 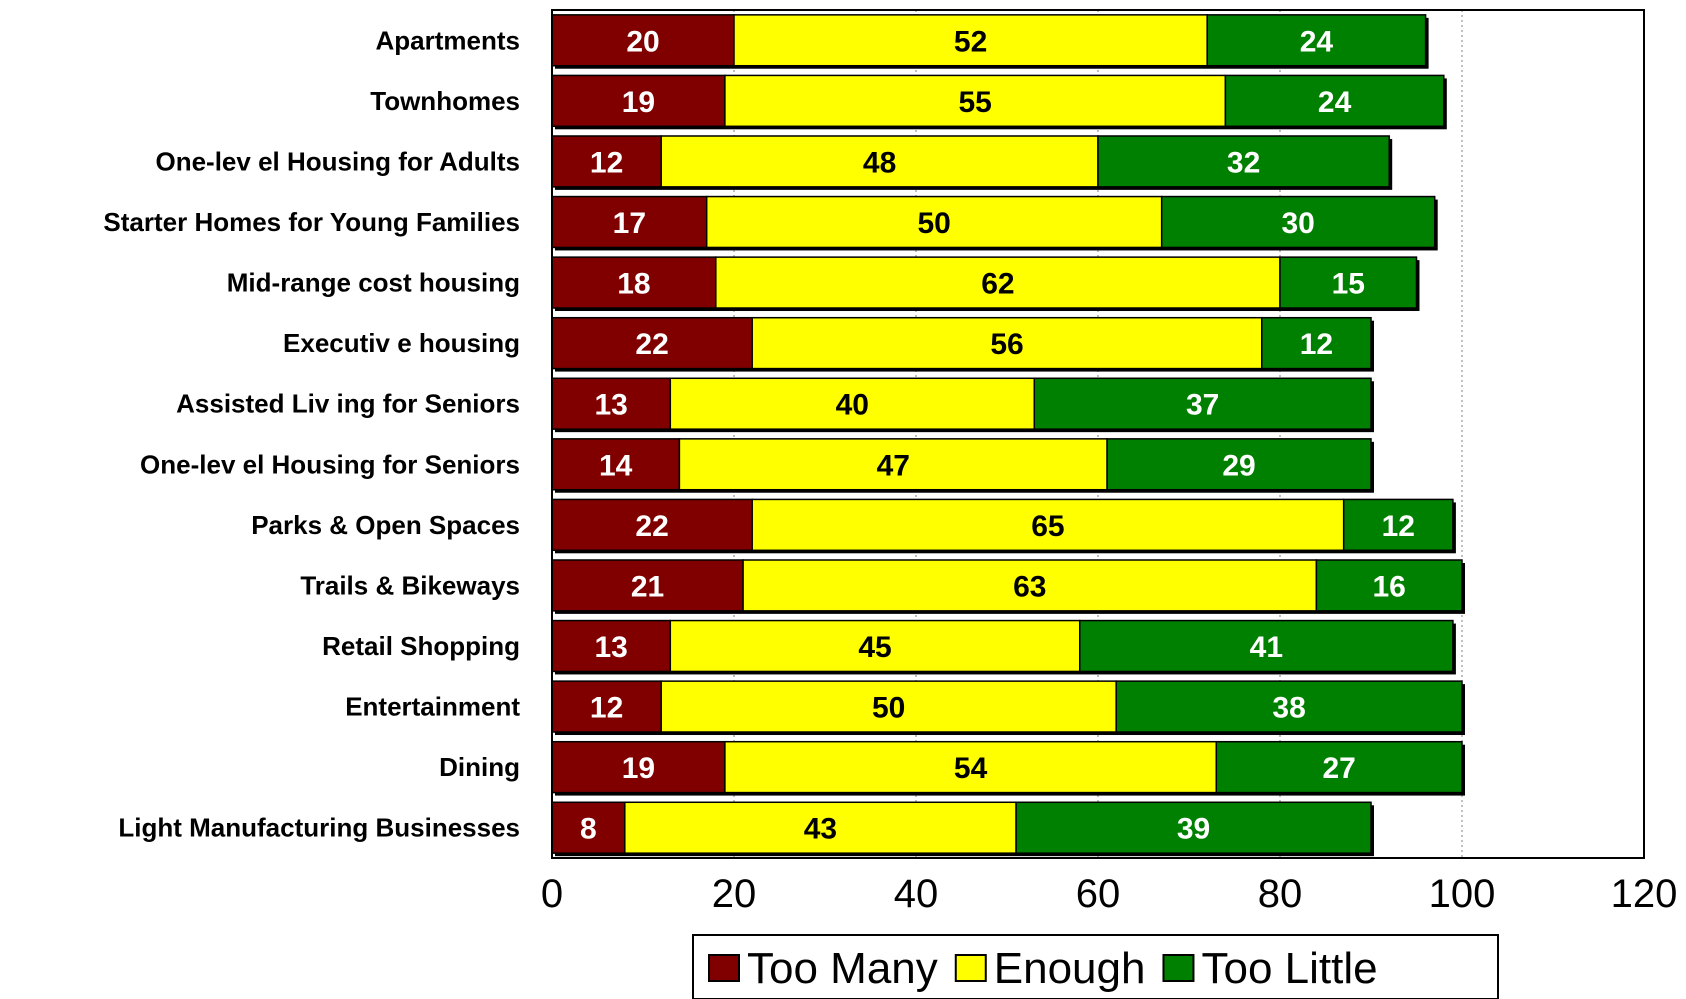 I want to click on data-label-too-little-one-lev-el-housing-for-seniors: 29, so click(x=1238, y=465).